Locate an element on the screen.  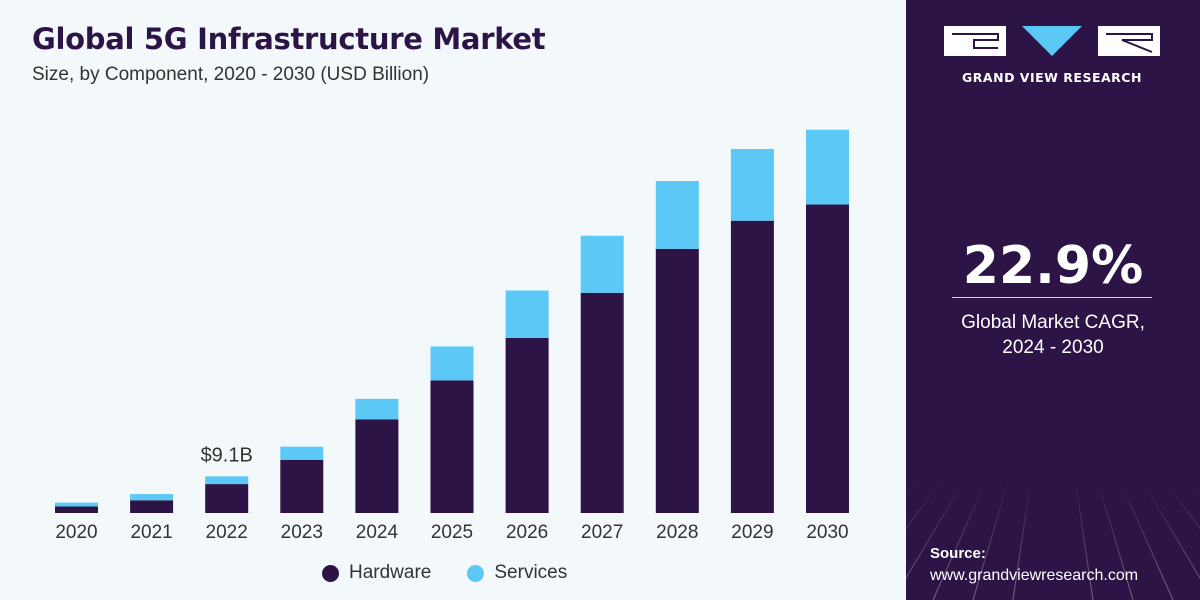
bar-services-2029 is located at coordinates (752, 185).